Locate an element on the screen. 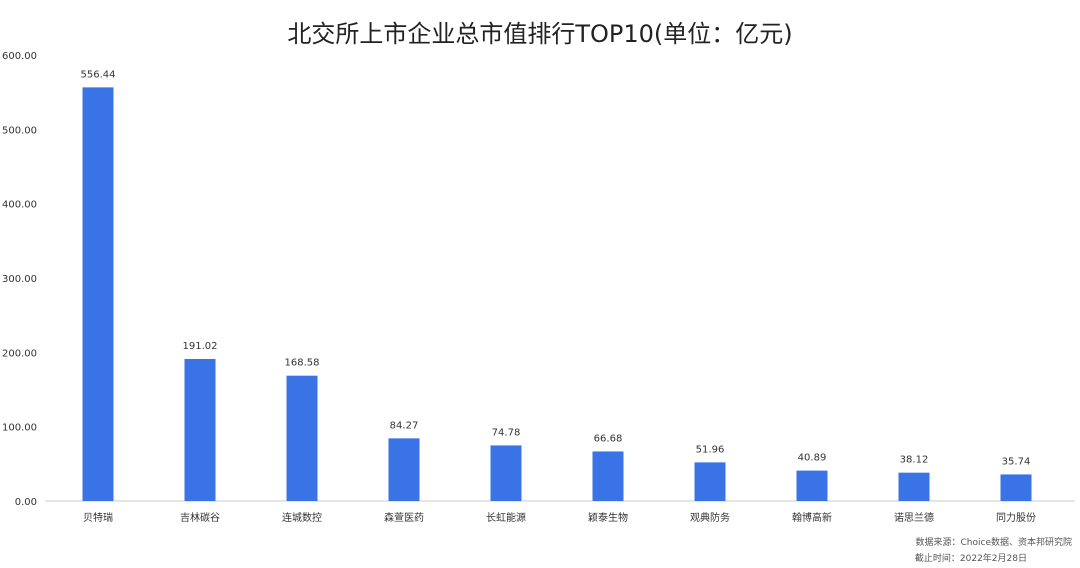  data-label: 84.27 is located at coordinates (404, 425).